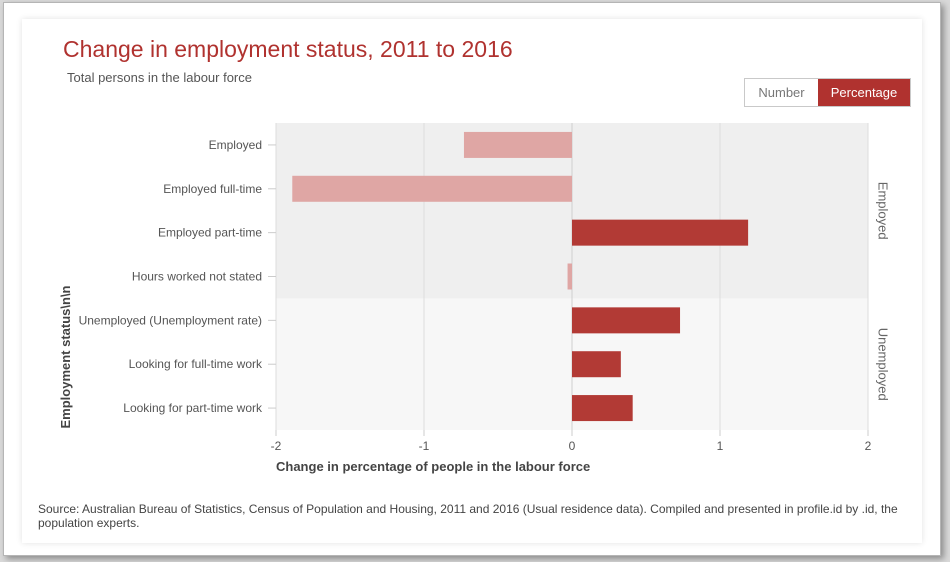 Image resolution: width=950 pixels, height=562 pixels. What do you see at coordinates (720, 446) in the screenshot?
I see `x-tick-label: 1` at bounding box center [720, 446].